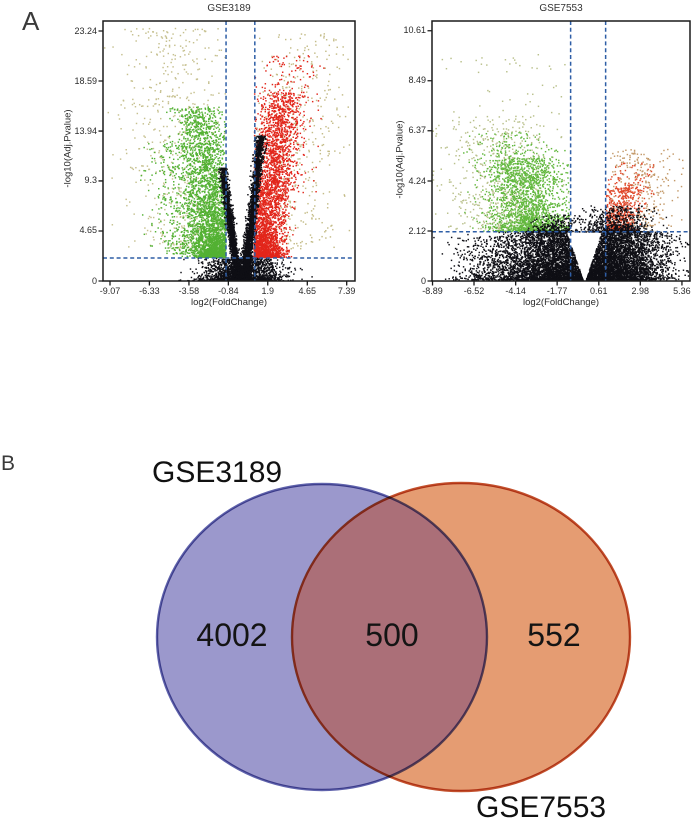 Image resolution: width=698 pixels, height=823 pixels. Describe the element at coordinates (228, 291) in the screenshot. I see `x-tick-label: -0.84` at that location.